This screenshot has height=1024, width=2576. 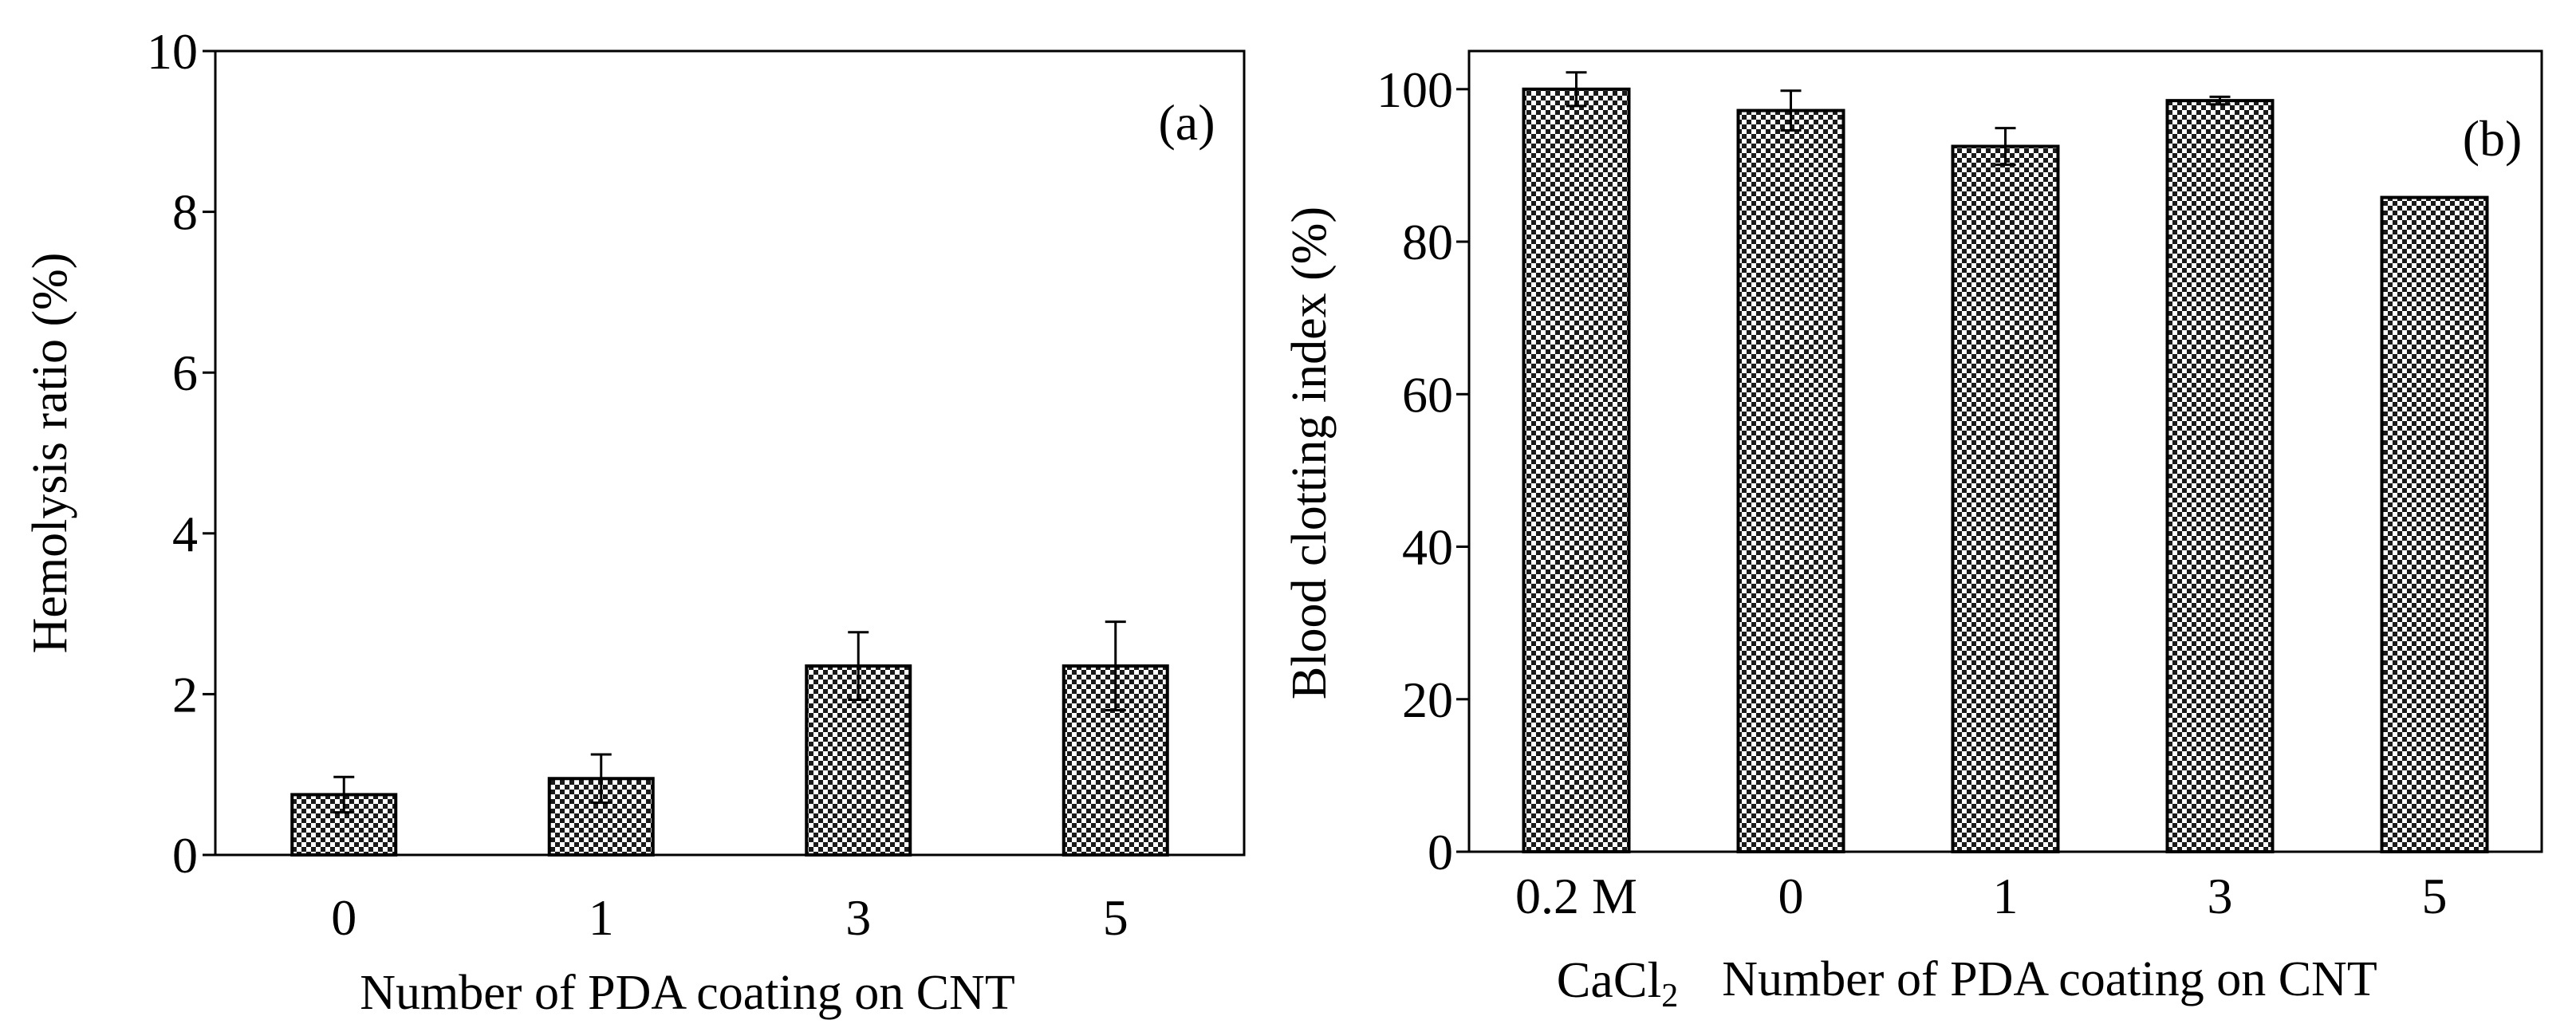 I want to click on chart-a-x-tick-labels: 0 1 3 5, so click(x=729, y=917).